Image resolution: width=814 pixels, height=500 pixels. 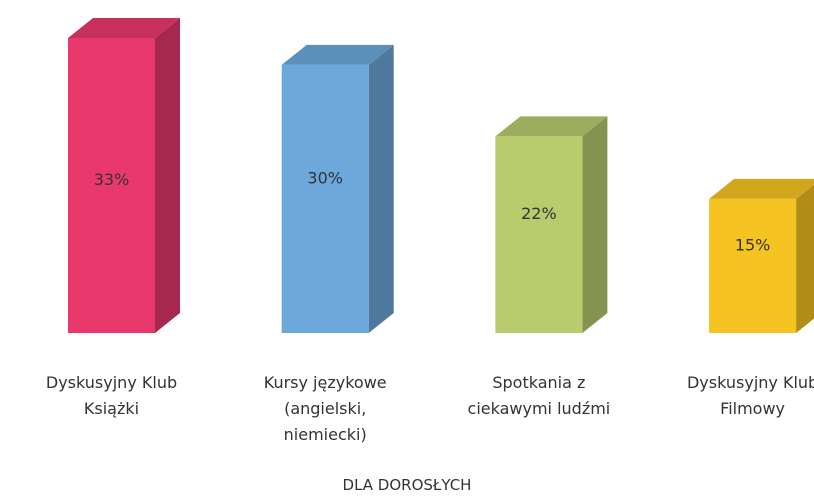 I want to click on category-label: Dyskusyjny Klub Książki, so click(x=111, y=395).